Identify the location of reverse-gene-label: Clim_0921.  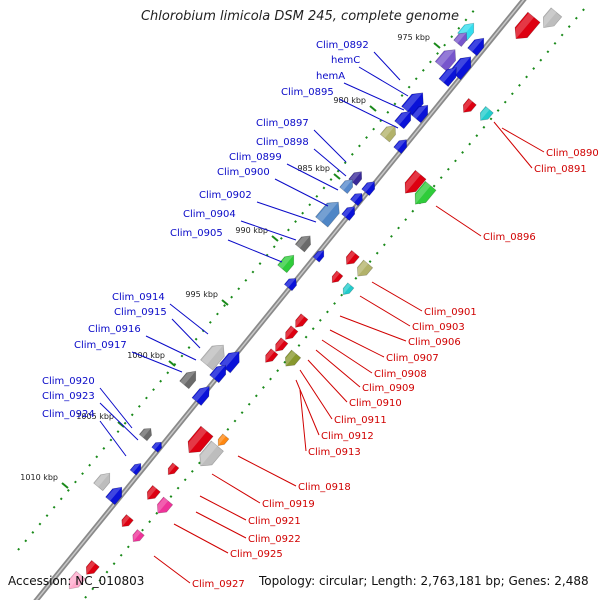
(274, 521).